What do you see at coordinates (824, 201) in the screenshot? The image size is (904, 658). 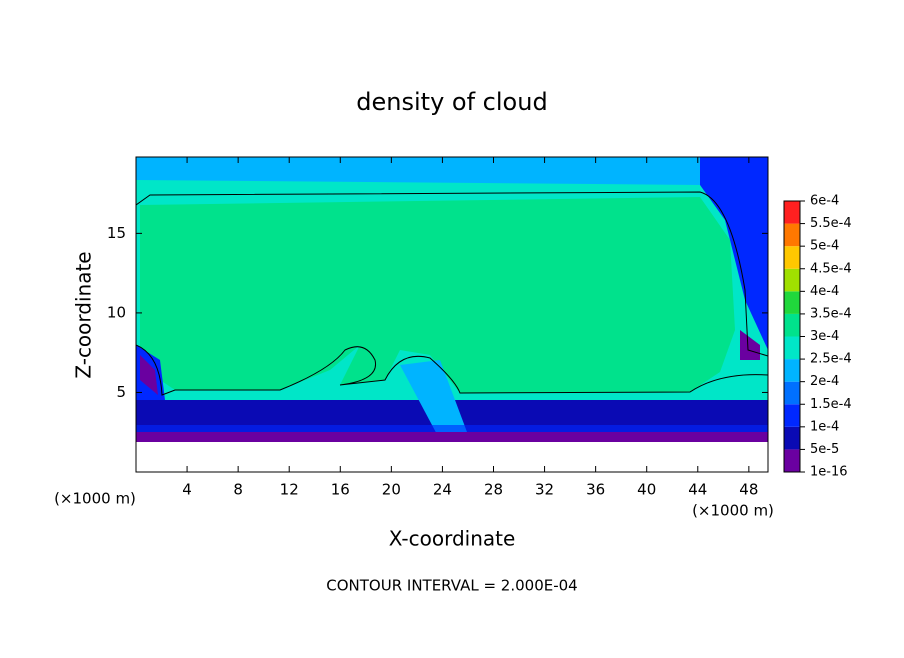 I see `colorbar-label: 6e-4` at bounding box center [824, 201].